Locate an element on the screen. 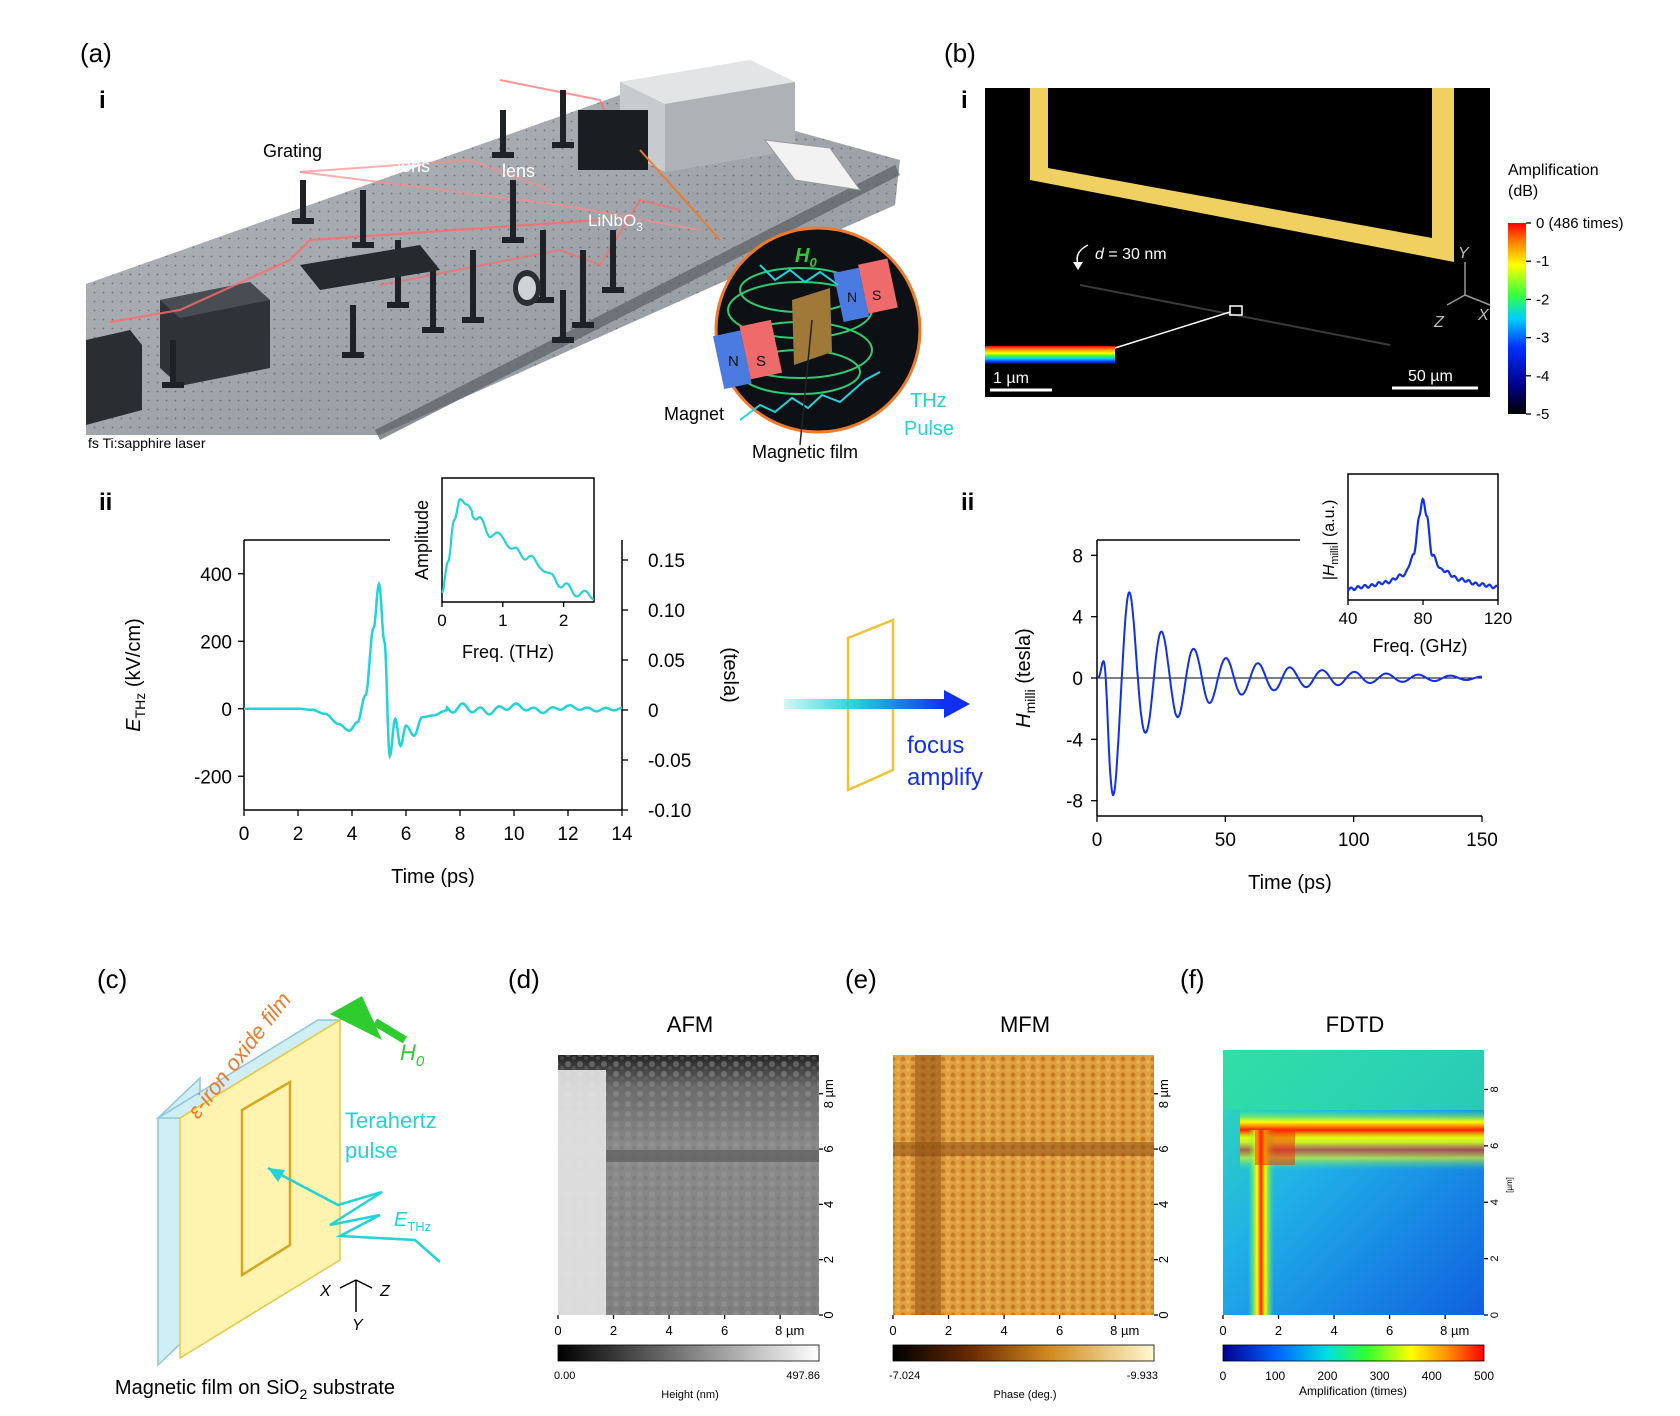  panel-a-sub-i: i is located at coordinates (102, 100).